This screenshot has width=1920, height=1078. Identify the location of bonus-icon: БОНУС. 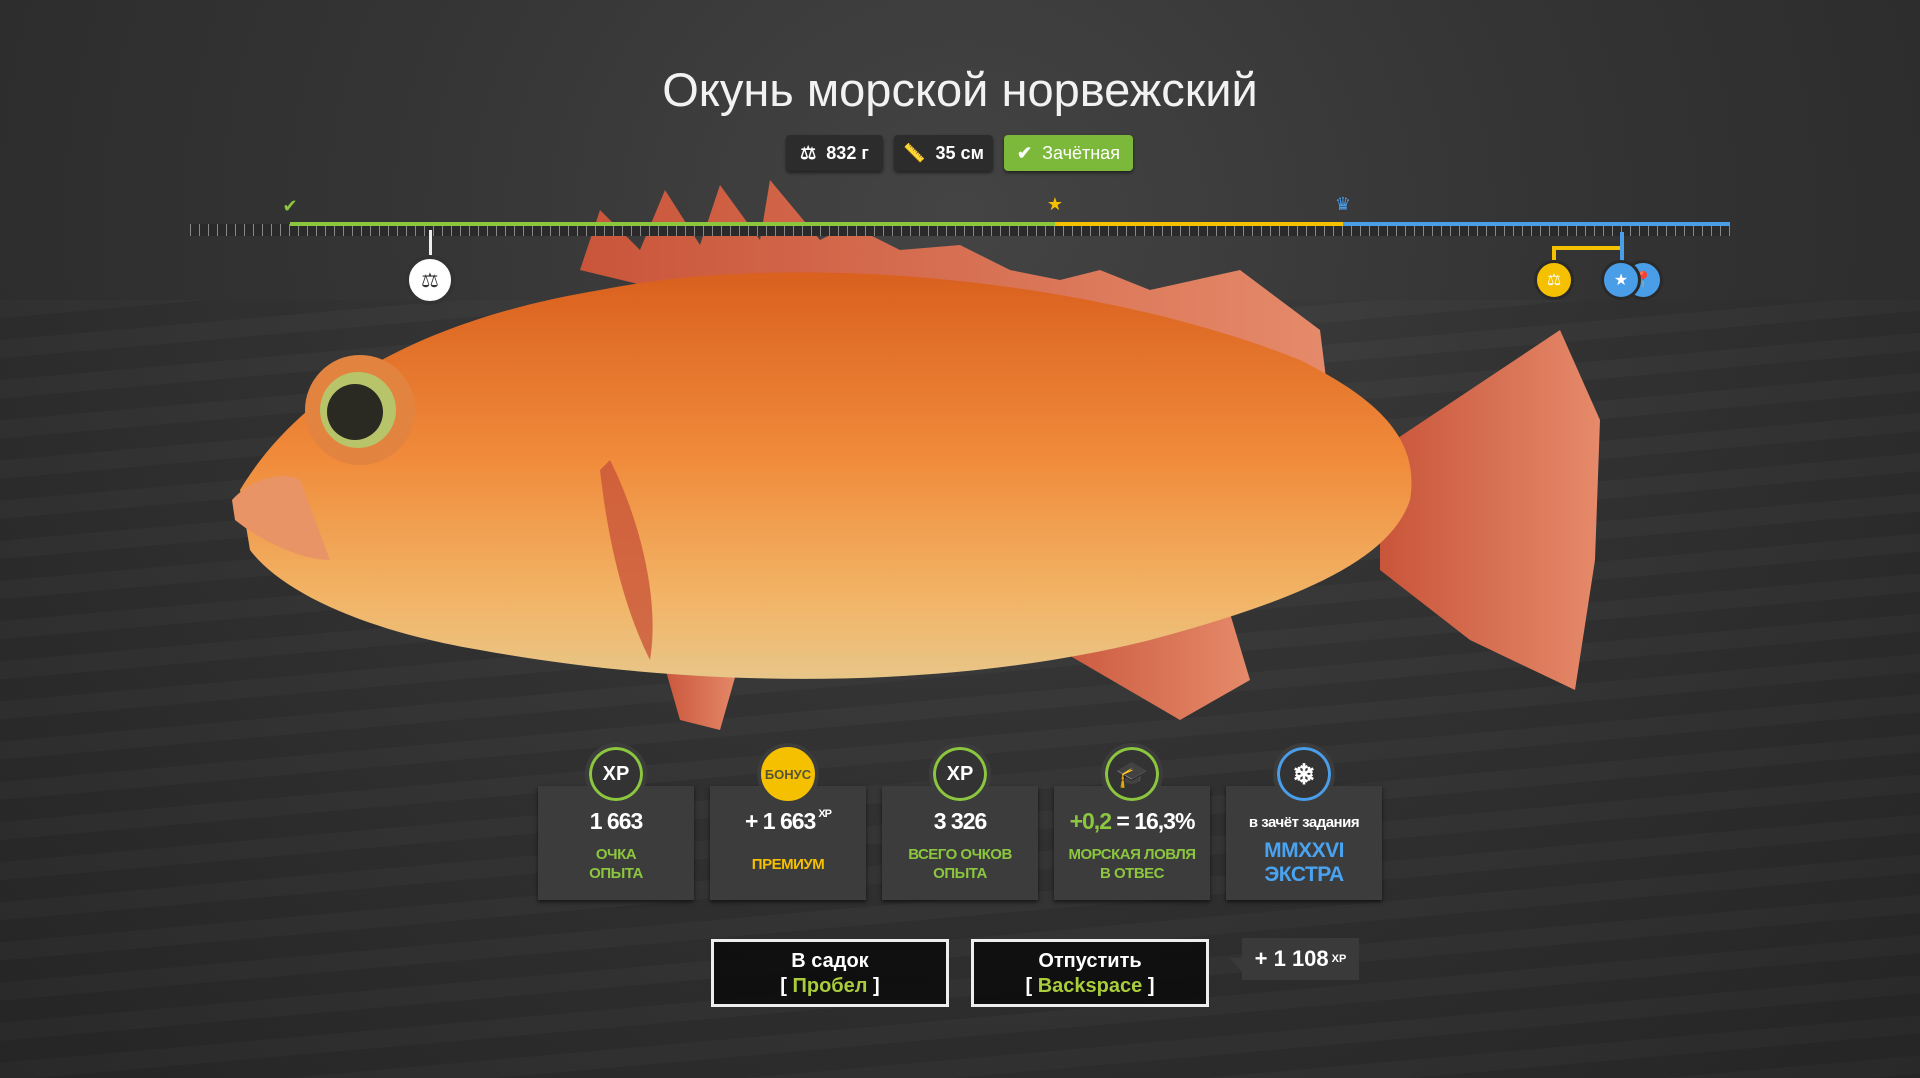
(788, 774).